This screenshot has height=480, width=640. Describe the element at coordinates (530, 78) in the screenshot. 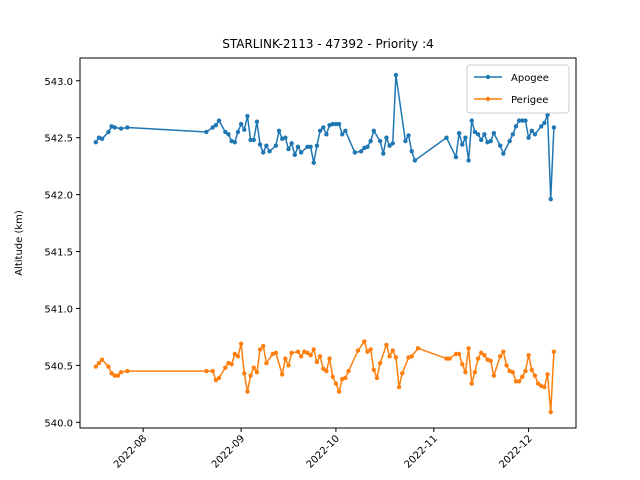

I see `legend-apogee-label: Apogee` at that location.